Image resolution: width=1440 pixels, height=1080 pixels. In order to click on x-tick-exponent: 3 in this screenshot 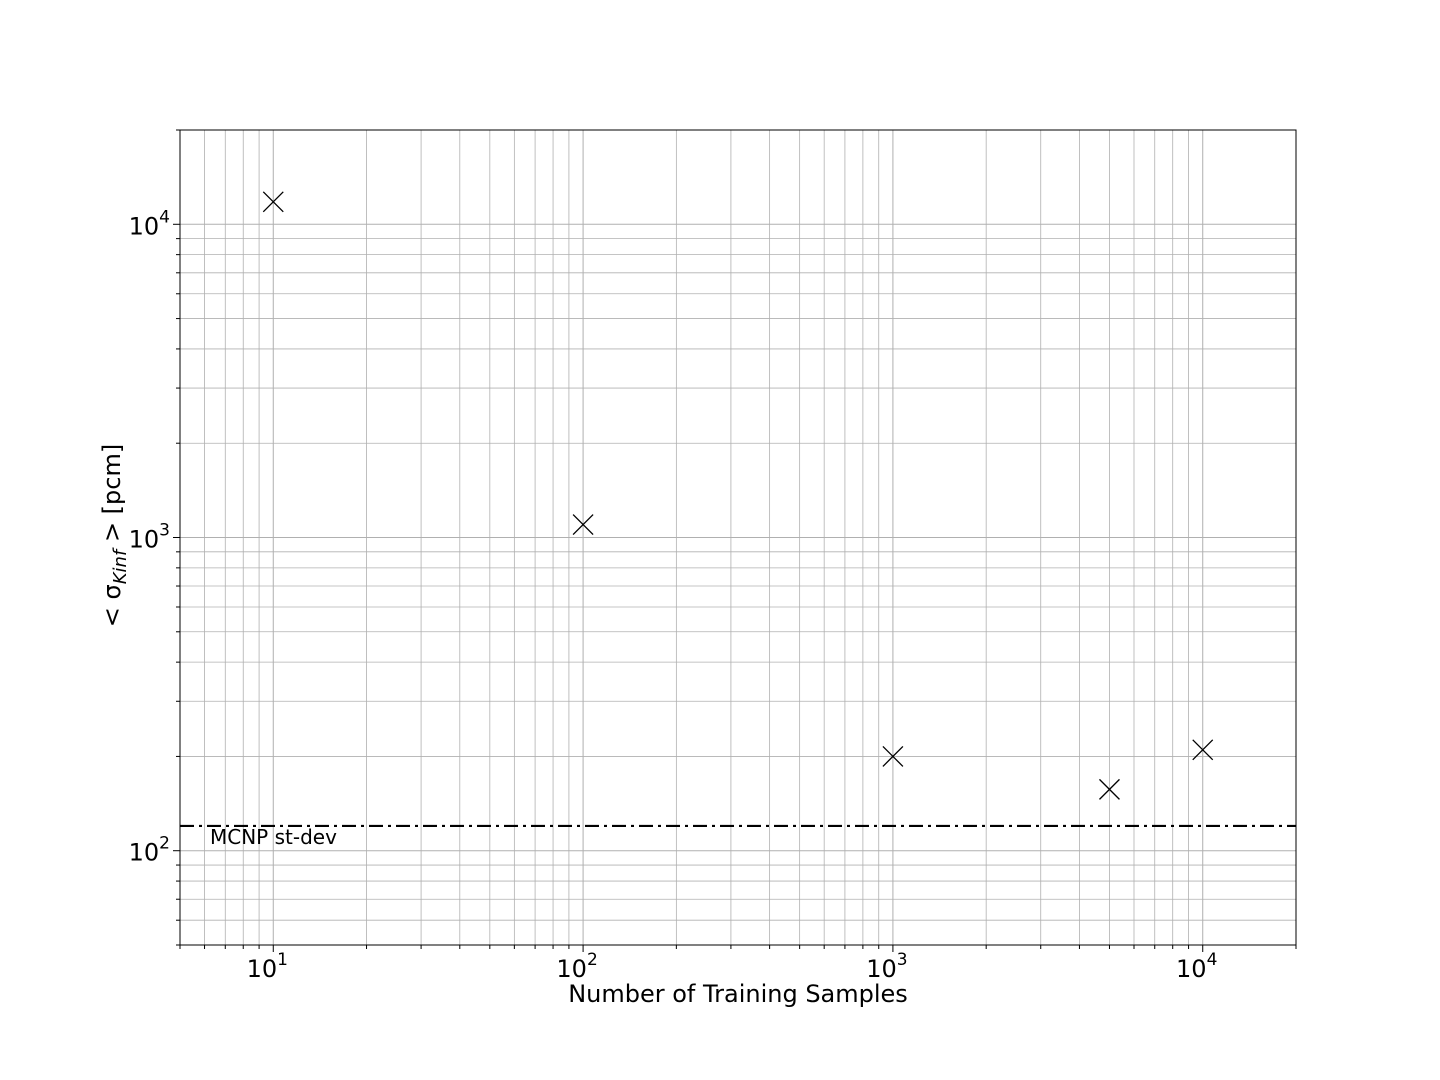, I will do `click(902, 960)`.